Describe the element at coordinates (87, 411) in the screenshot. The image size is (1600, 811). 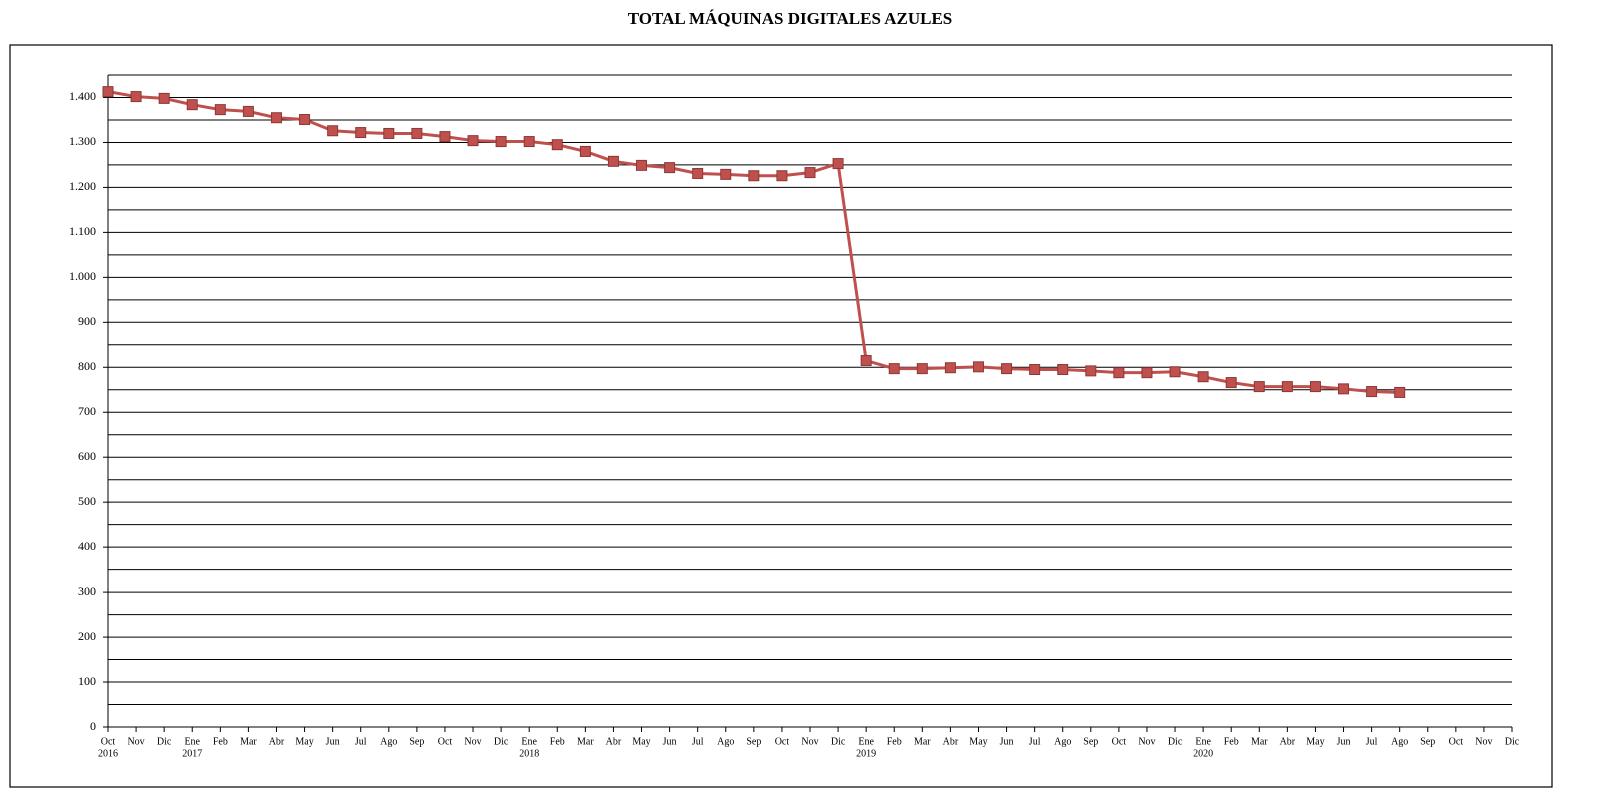
I see `y-tick-label: 700` at that location.